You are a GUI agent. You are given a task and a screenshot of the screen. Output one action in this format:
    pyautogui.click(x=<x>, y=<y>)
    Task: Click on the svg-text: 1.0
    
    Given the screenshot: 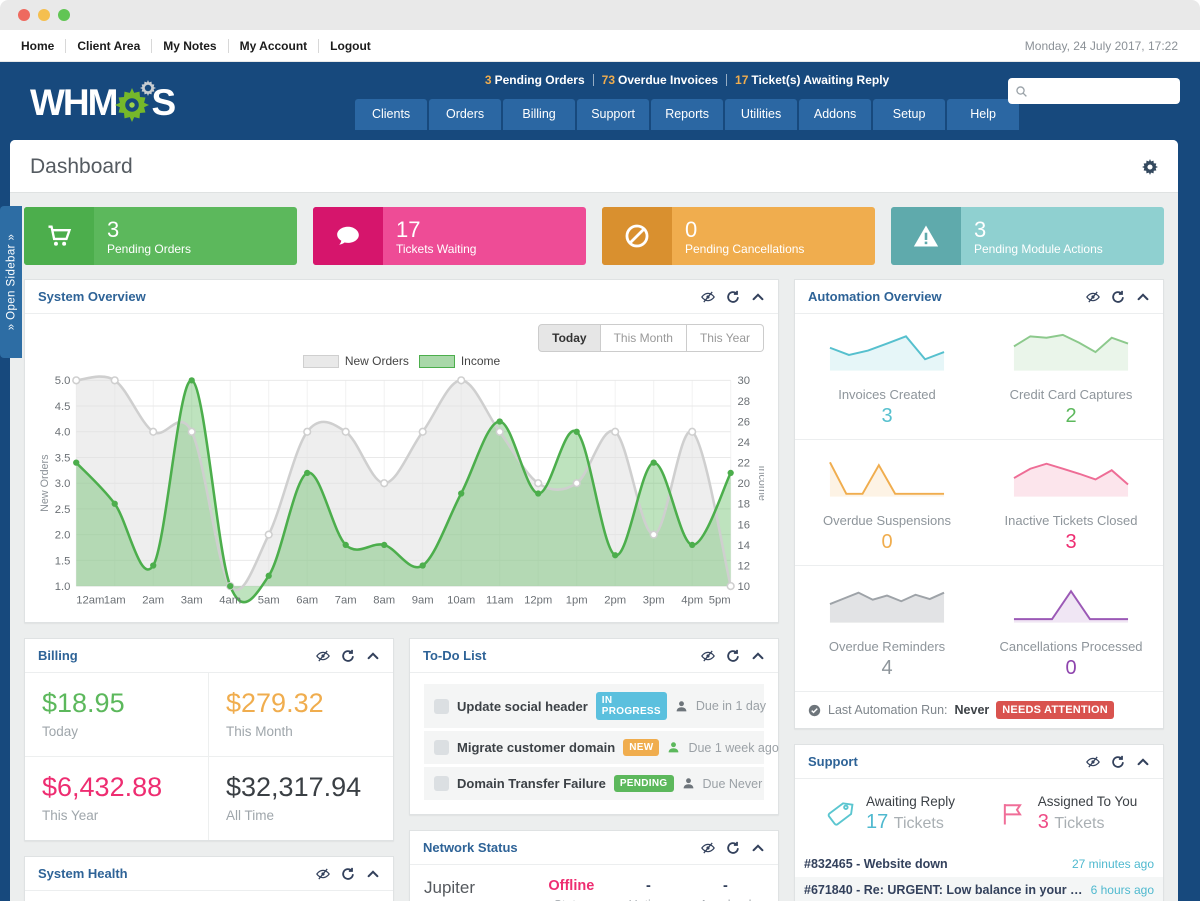 What is the action you would take?
    pyautogui.click(x=63, y=587)
    